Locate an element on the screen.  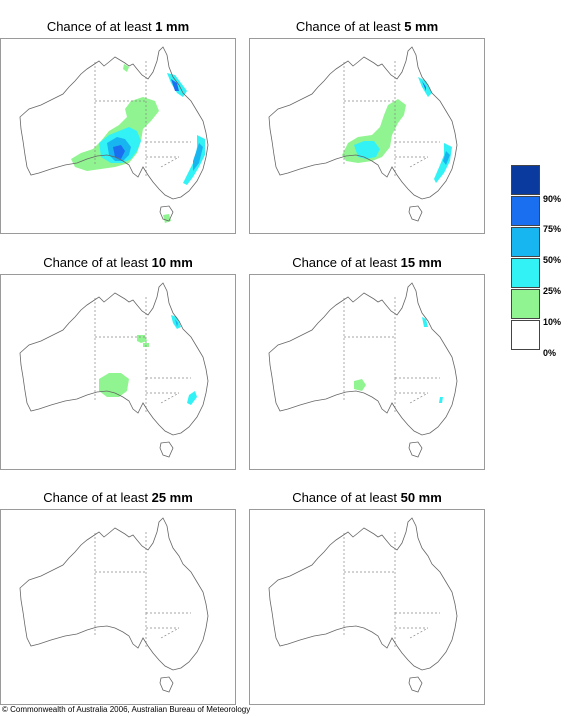
legend-label-50: 50% is located at coordinates (552, 260).